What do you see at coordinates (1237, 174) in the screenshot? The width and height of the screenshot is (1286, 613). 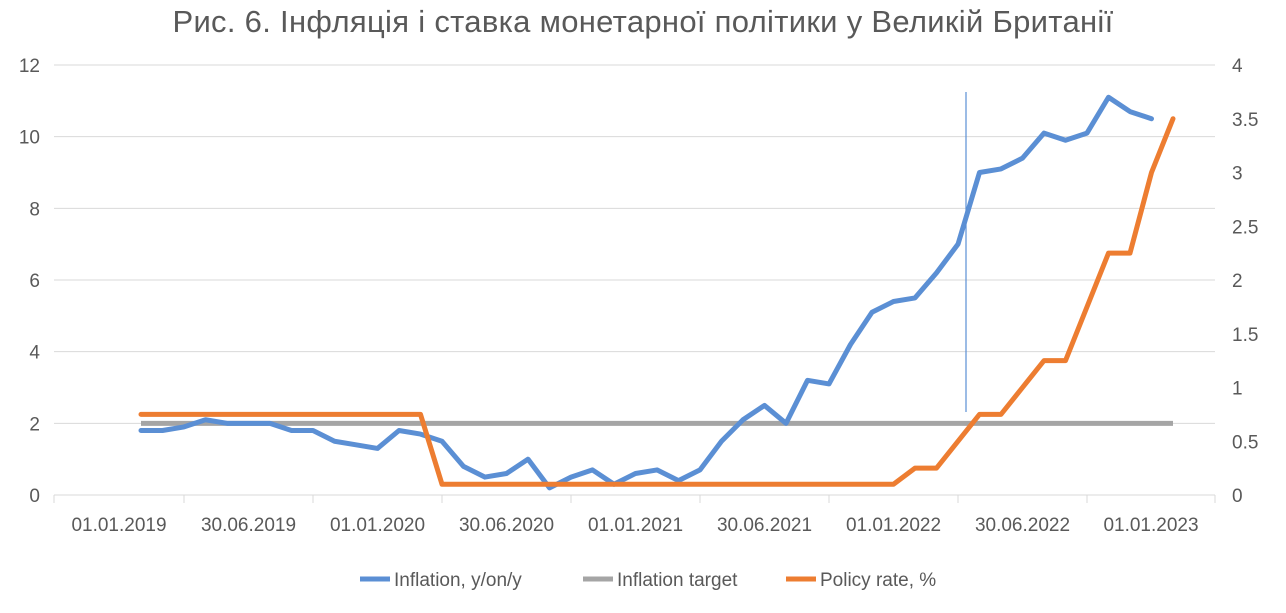 I see `y-right-tick-label: 3` at bounding box center [1237, 174].